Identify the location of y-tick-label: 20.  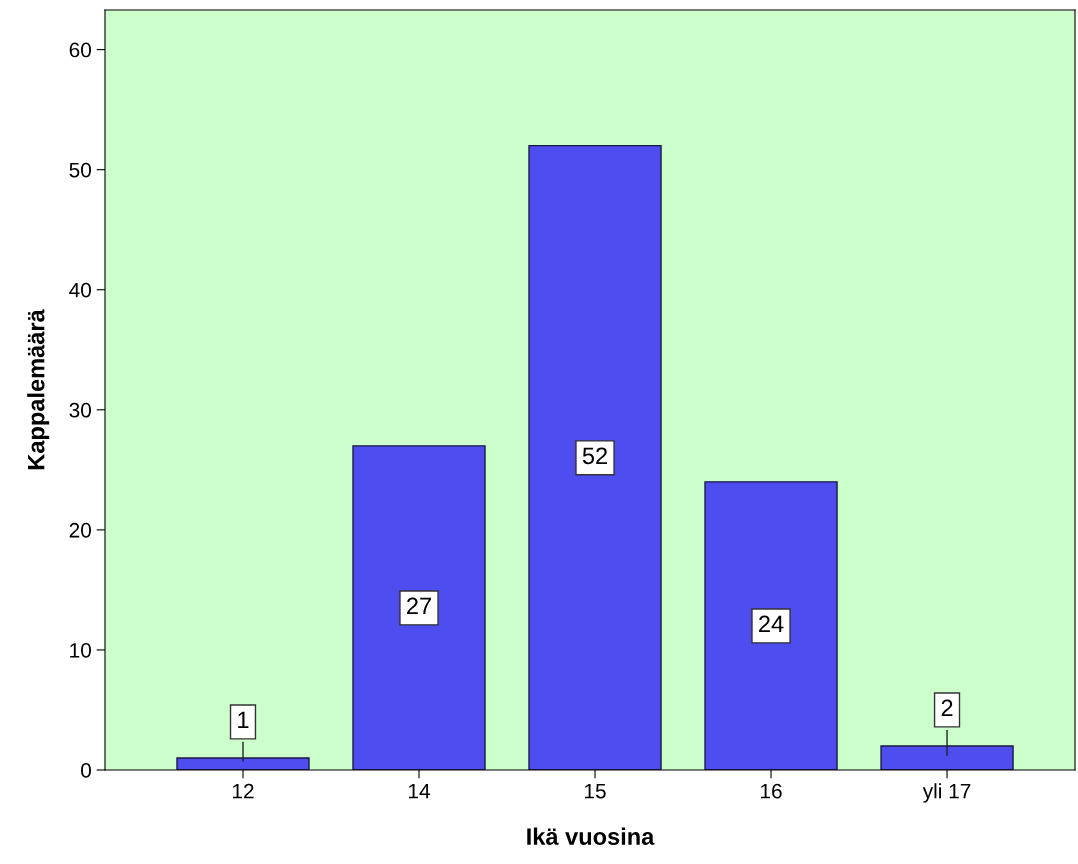
(80, 530).